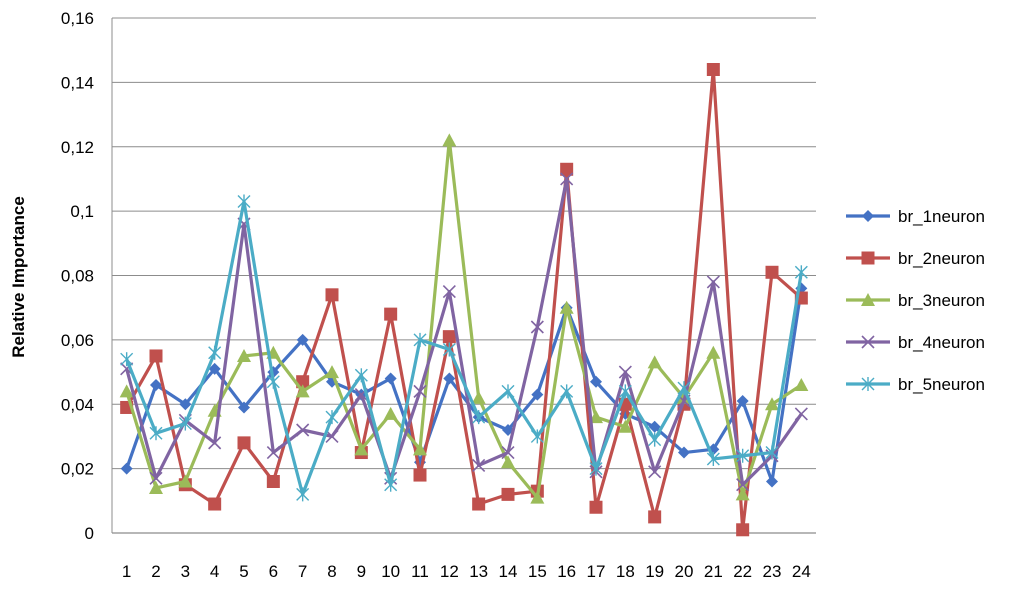 Image resolution: width=1024 pixels, height=593 pixels. Describe the element at coordinates (713, 571) in the screenshot. I see `x-tick-label: 21` at that location.